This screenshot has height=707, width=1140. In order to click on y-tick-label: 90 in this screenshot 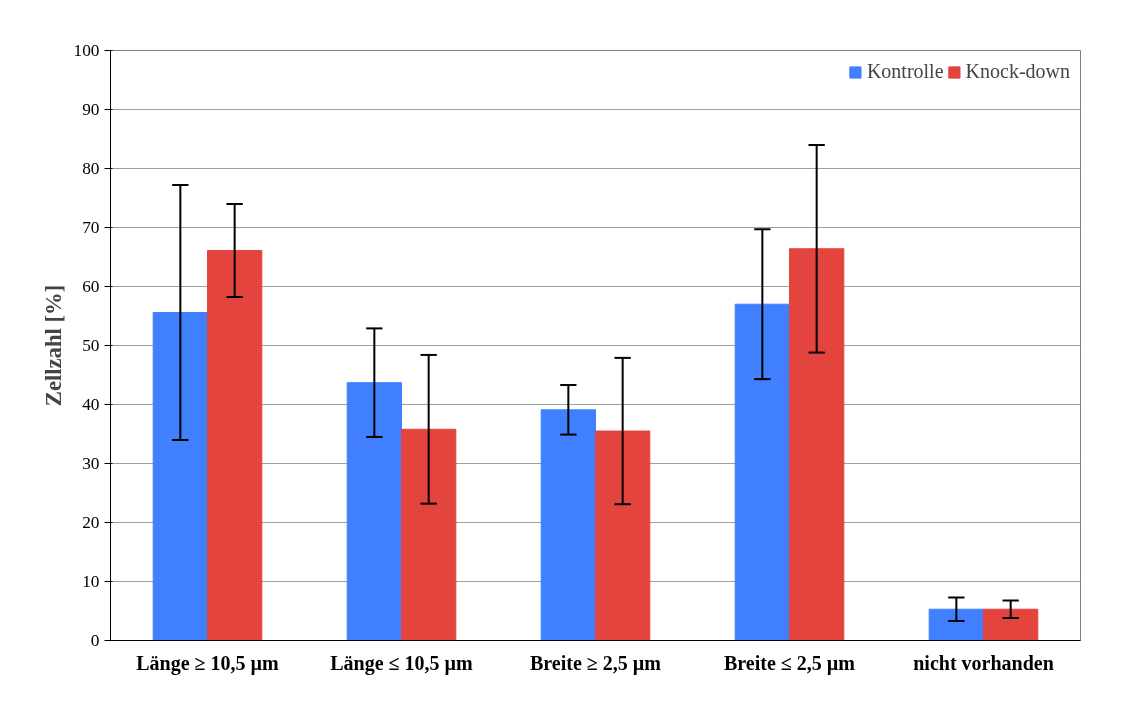, I will do `click(91, 109)`.